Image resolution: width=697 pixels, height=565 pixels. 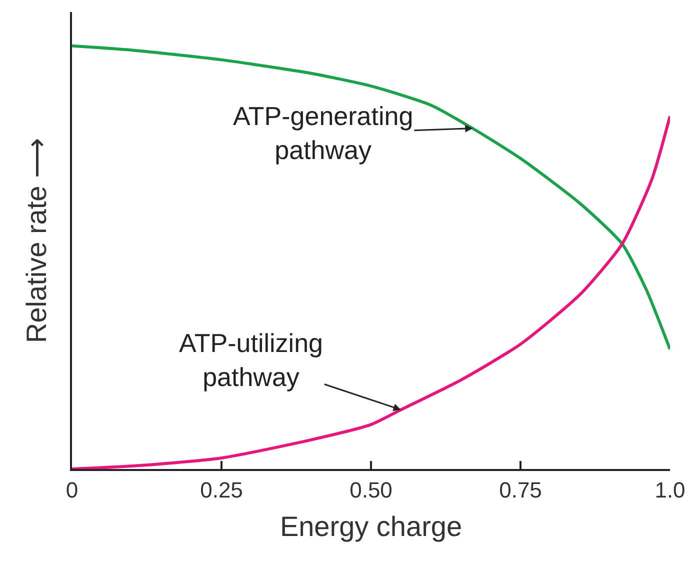 I want to click on x-tick-label: 0.25, so click(x=221, y=489).